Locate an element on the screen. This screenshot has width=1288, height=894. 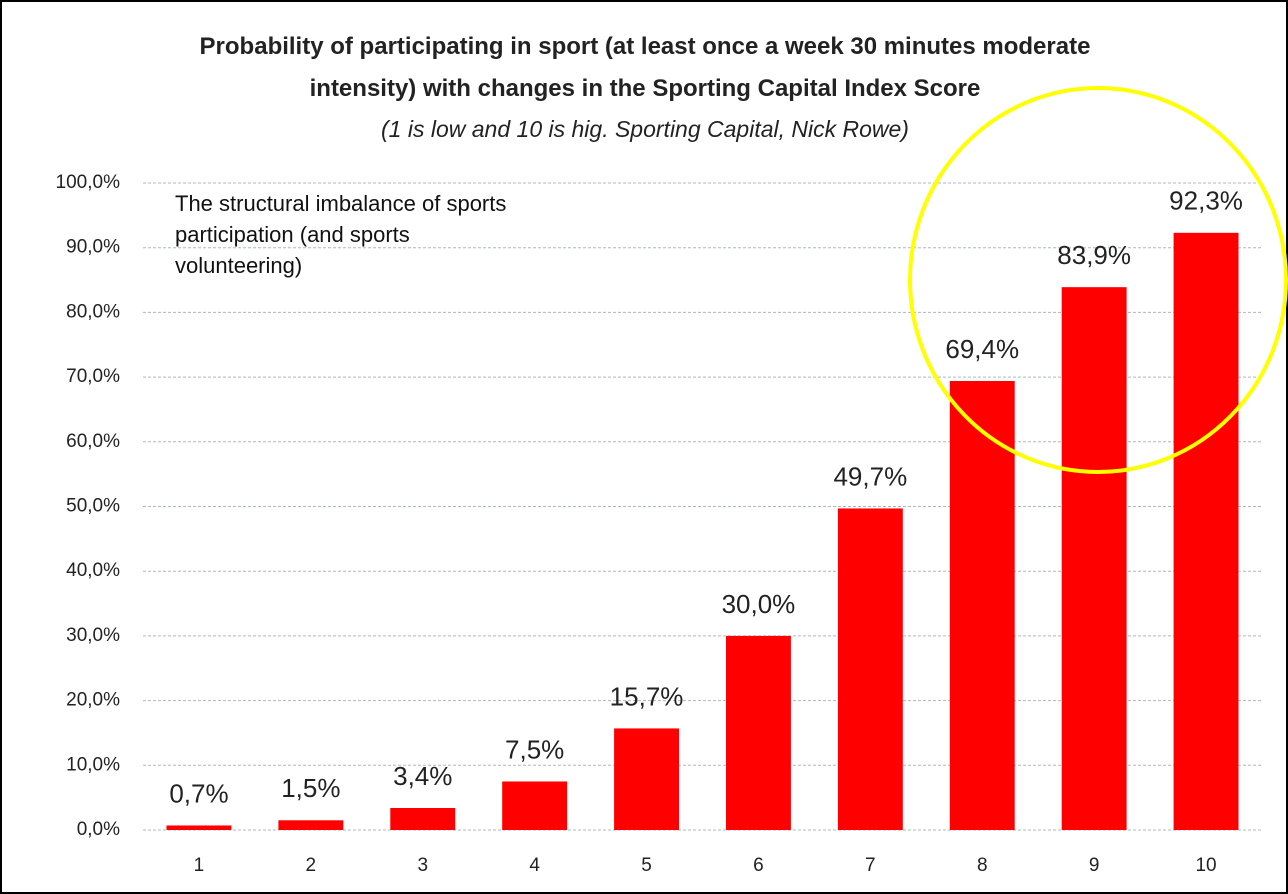
y-tick-label: 60,0% is located at coordinates (93, 441).